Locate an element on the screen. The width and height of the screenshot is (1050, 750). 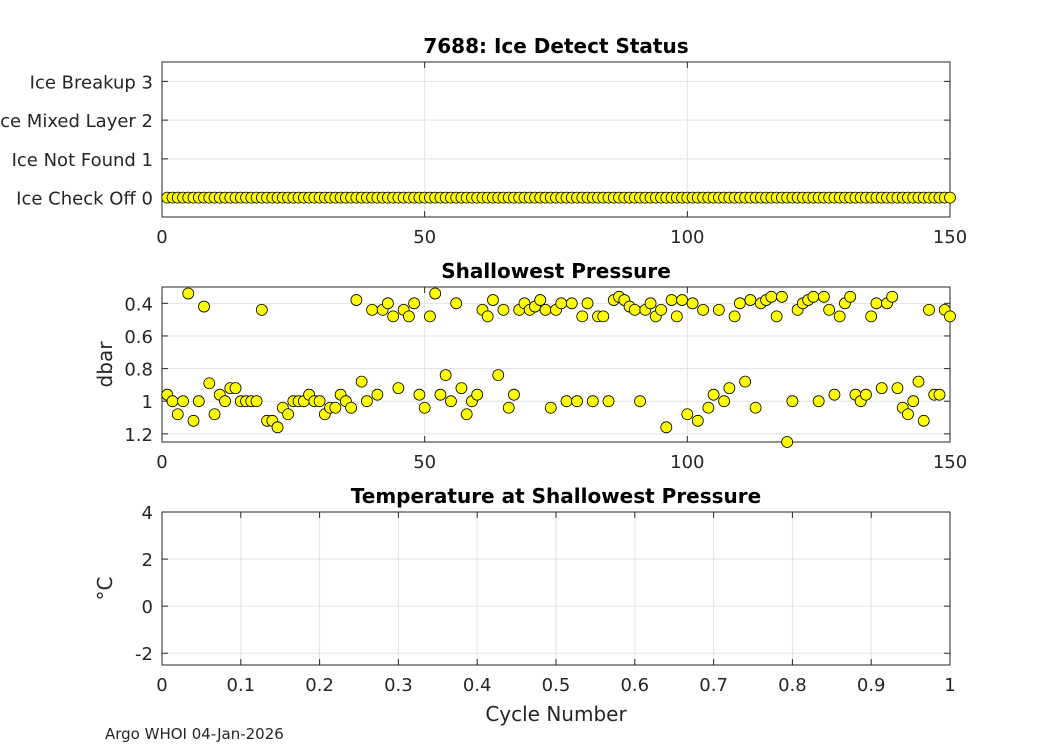
y-tick-label: 1.2 is located at coordinates (138, 435).